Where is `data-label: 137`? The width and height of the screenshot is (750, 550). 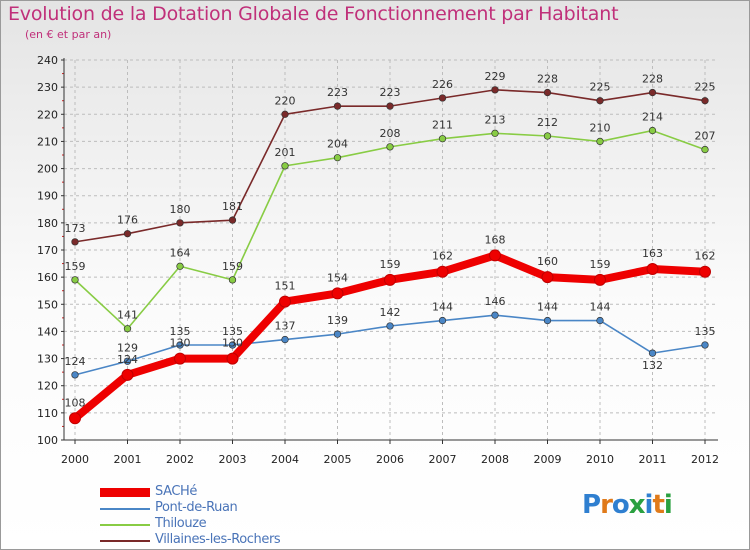 data-label: 137 is located at coordinates (285, 326).